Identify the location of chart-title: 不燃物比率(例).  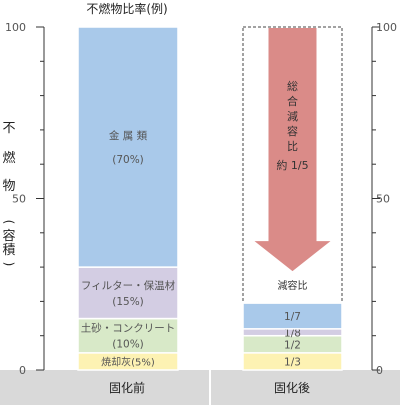
(126, 8).